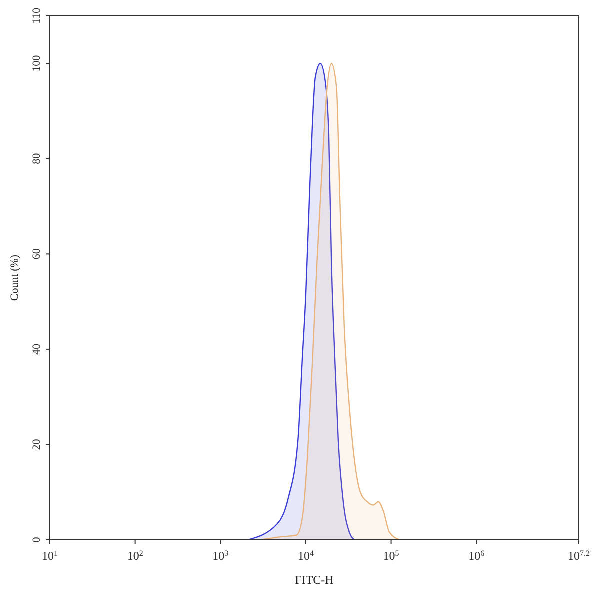 This screenshot has height=602, width=600. I want to click on x-tick-label: 10$^{5}$, so click(391, 555).